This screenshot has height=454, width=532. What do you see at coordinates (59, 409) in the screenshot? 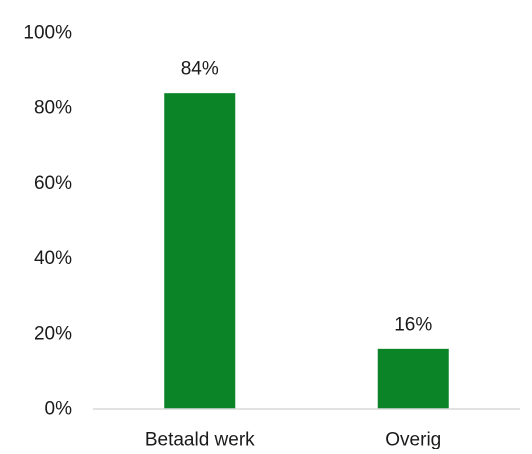
I see `y-tick-label: 0%` at bounding box center [59, 409].